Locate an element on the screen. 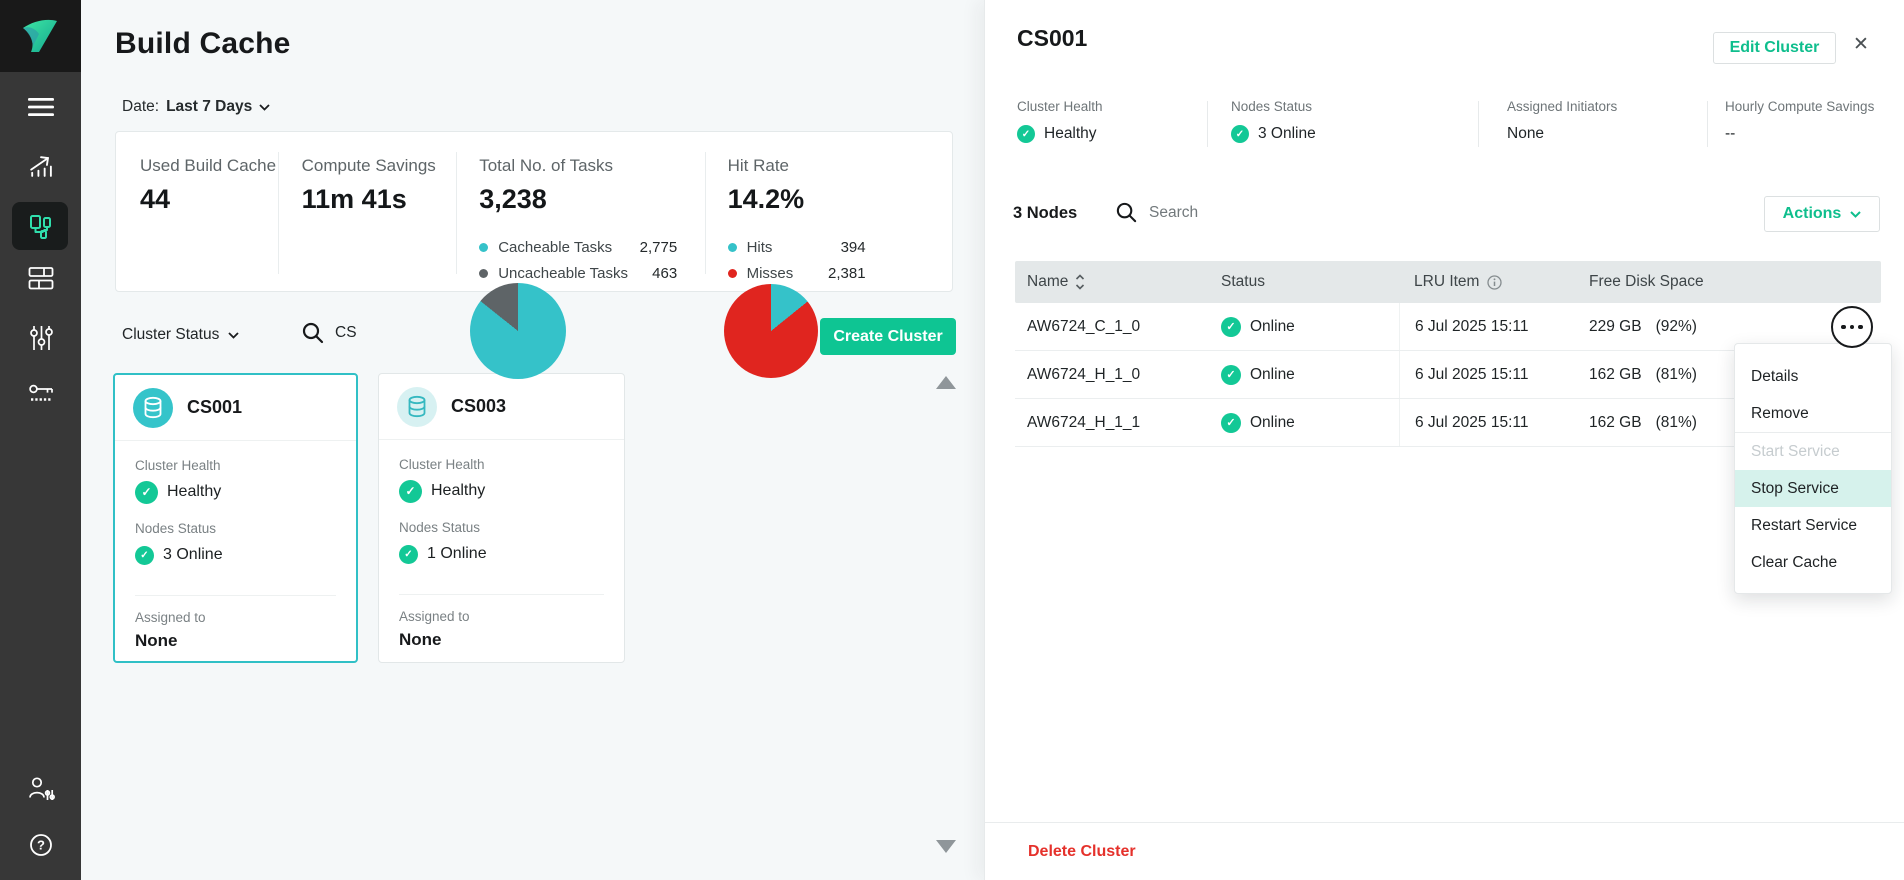 Image resolution: width=1904 pixels, height=880 pixels. menu-item-remove: Remove is located at coordinates (1780, 413).